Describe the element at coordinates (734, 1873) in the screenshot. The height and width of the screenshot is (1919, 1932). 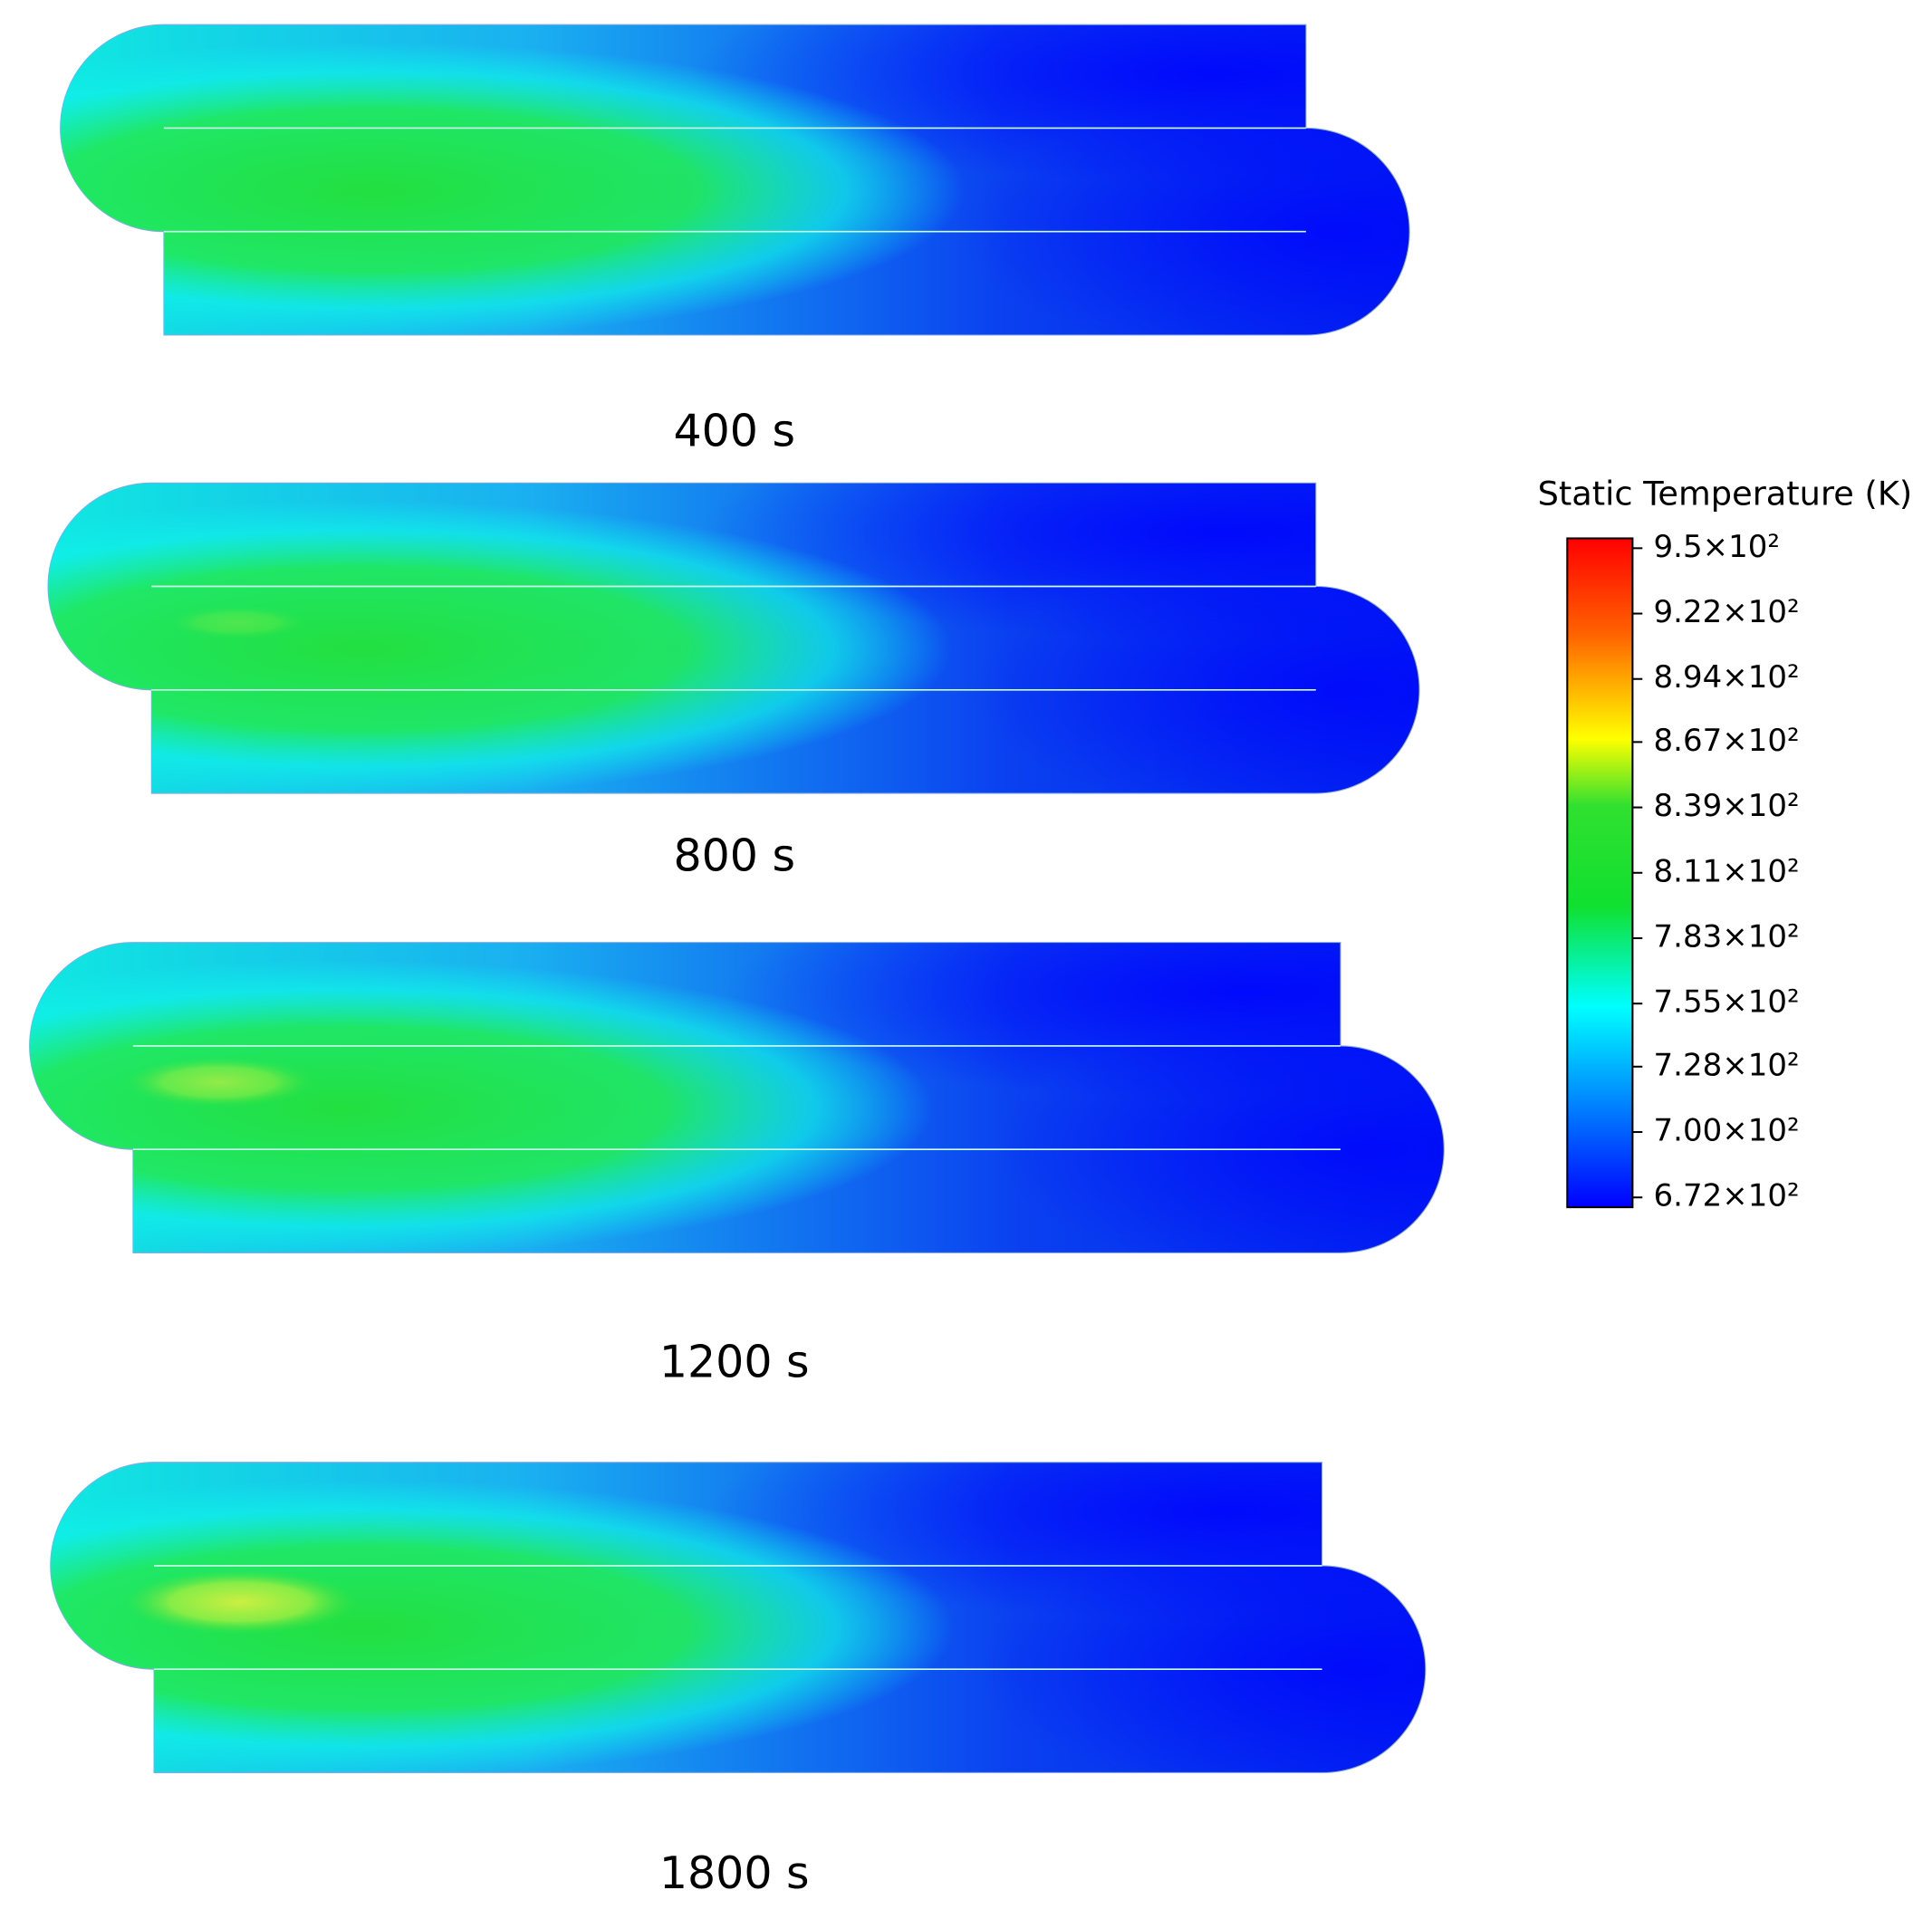
I see `panel-label: 1800 s` at that location.